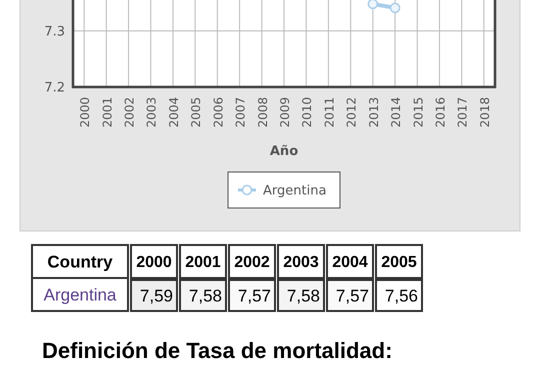 The image size is (540, 365). Describe the element at coordinates (485, 112) in the screenshot. I see `x-tick-label: 2018` at that location.